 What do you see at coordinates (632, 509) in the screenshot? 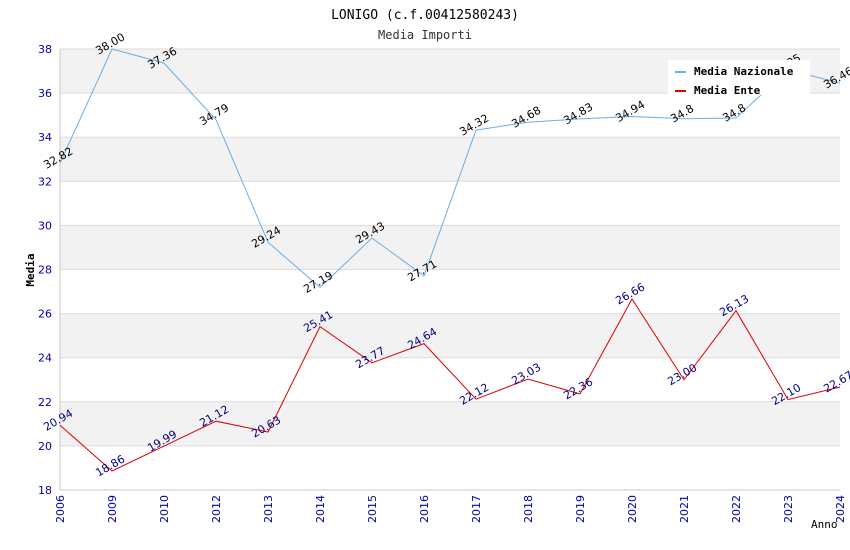
I see `x-tick-label: 2020` at bounding box center [632, 509].